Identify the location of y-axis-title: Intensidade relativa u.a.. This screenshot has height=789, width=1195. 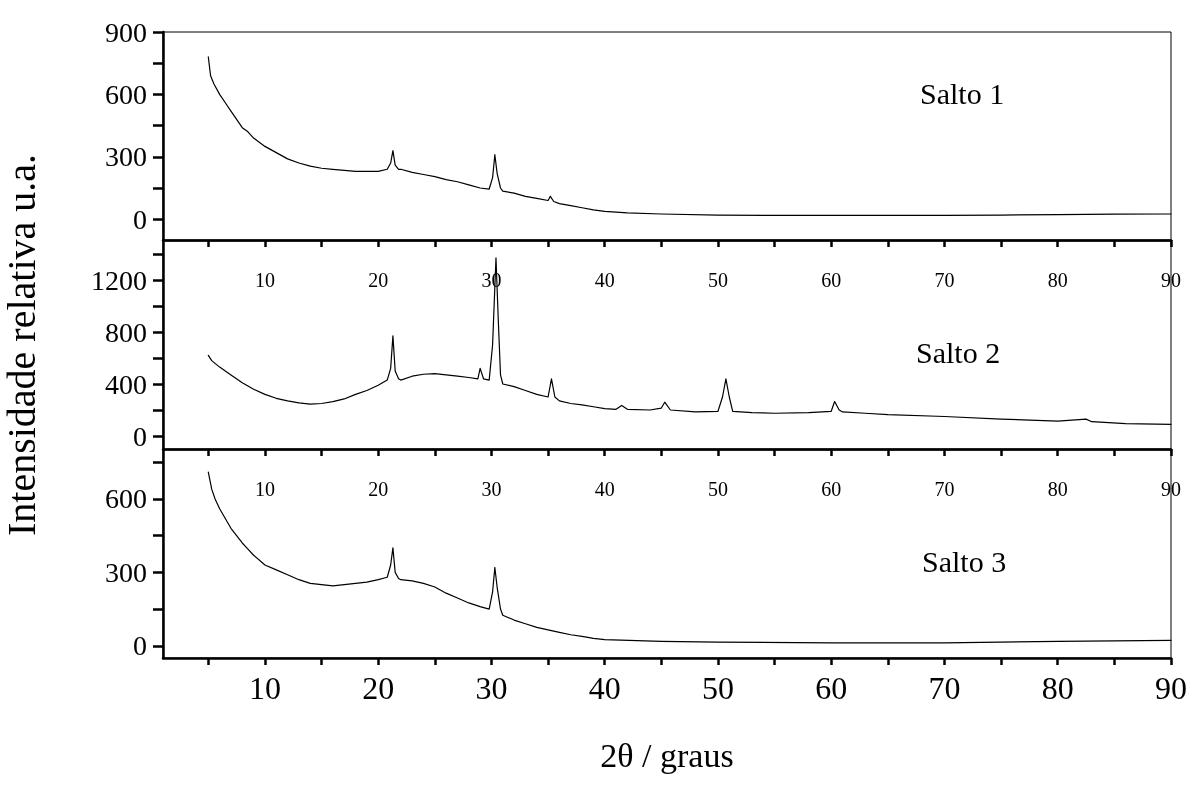
(22, 345).